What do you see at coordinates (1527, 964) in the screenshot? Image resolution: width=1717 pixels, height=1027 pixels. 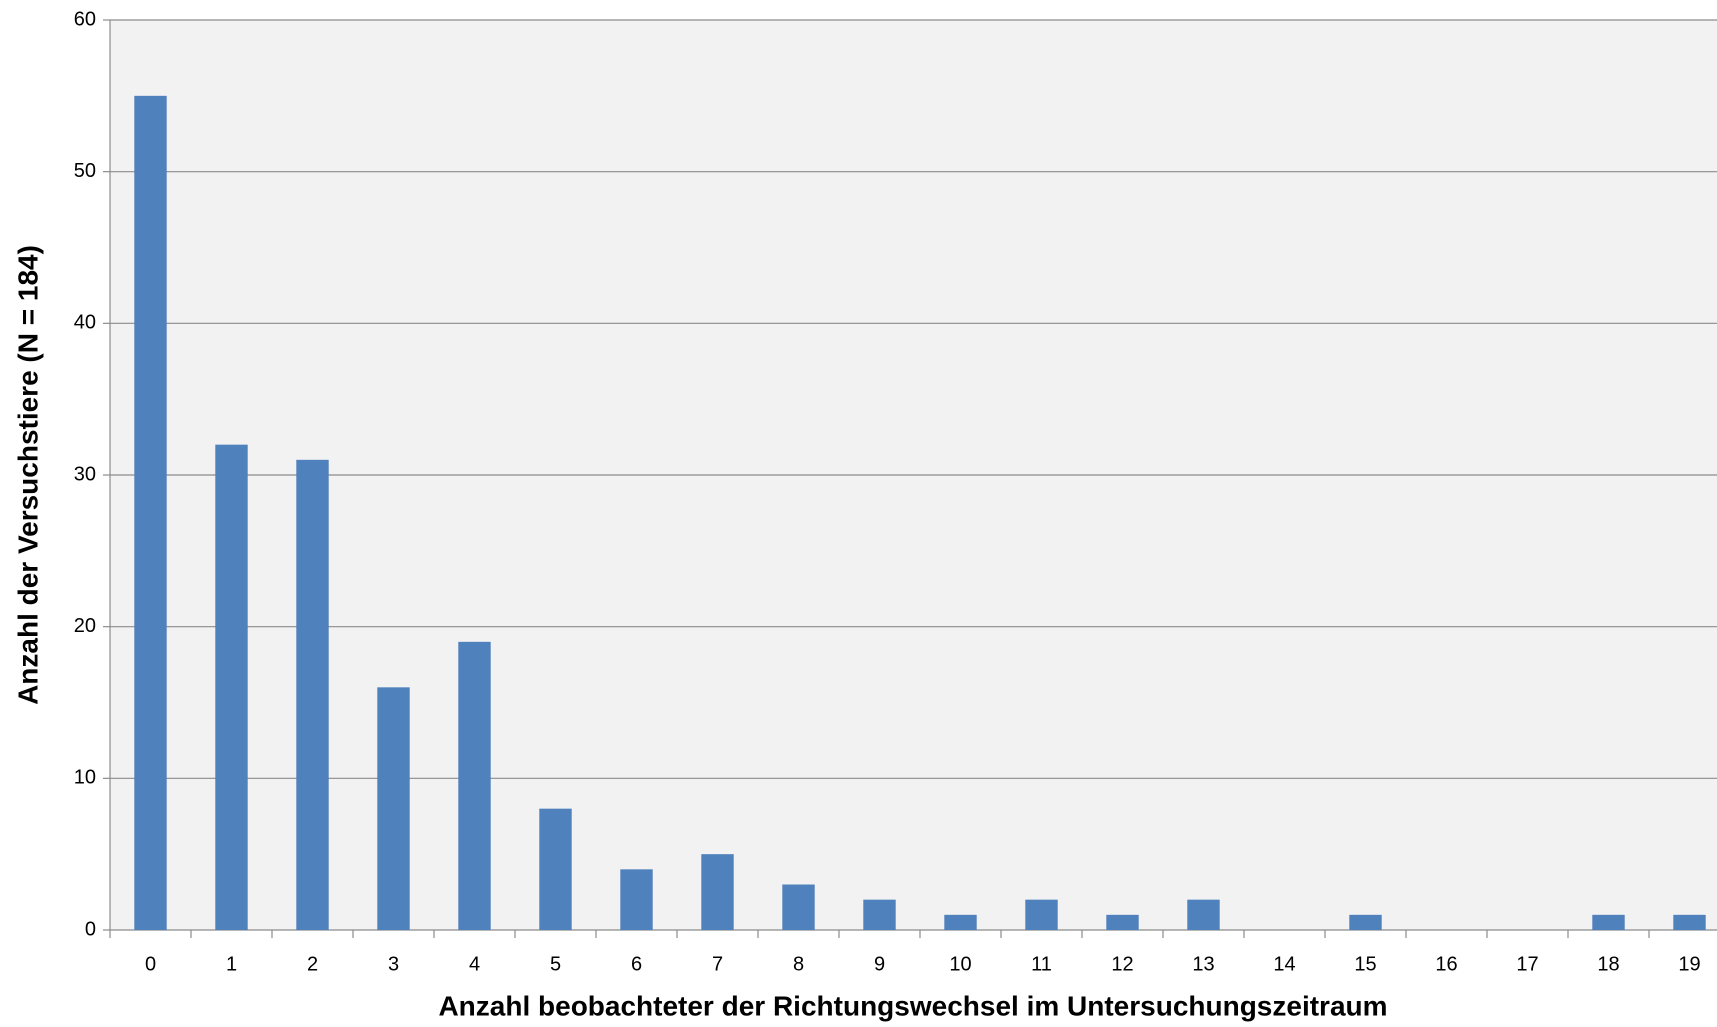 I see `x-tick-label: 17` at bounding box center [1527, 964].